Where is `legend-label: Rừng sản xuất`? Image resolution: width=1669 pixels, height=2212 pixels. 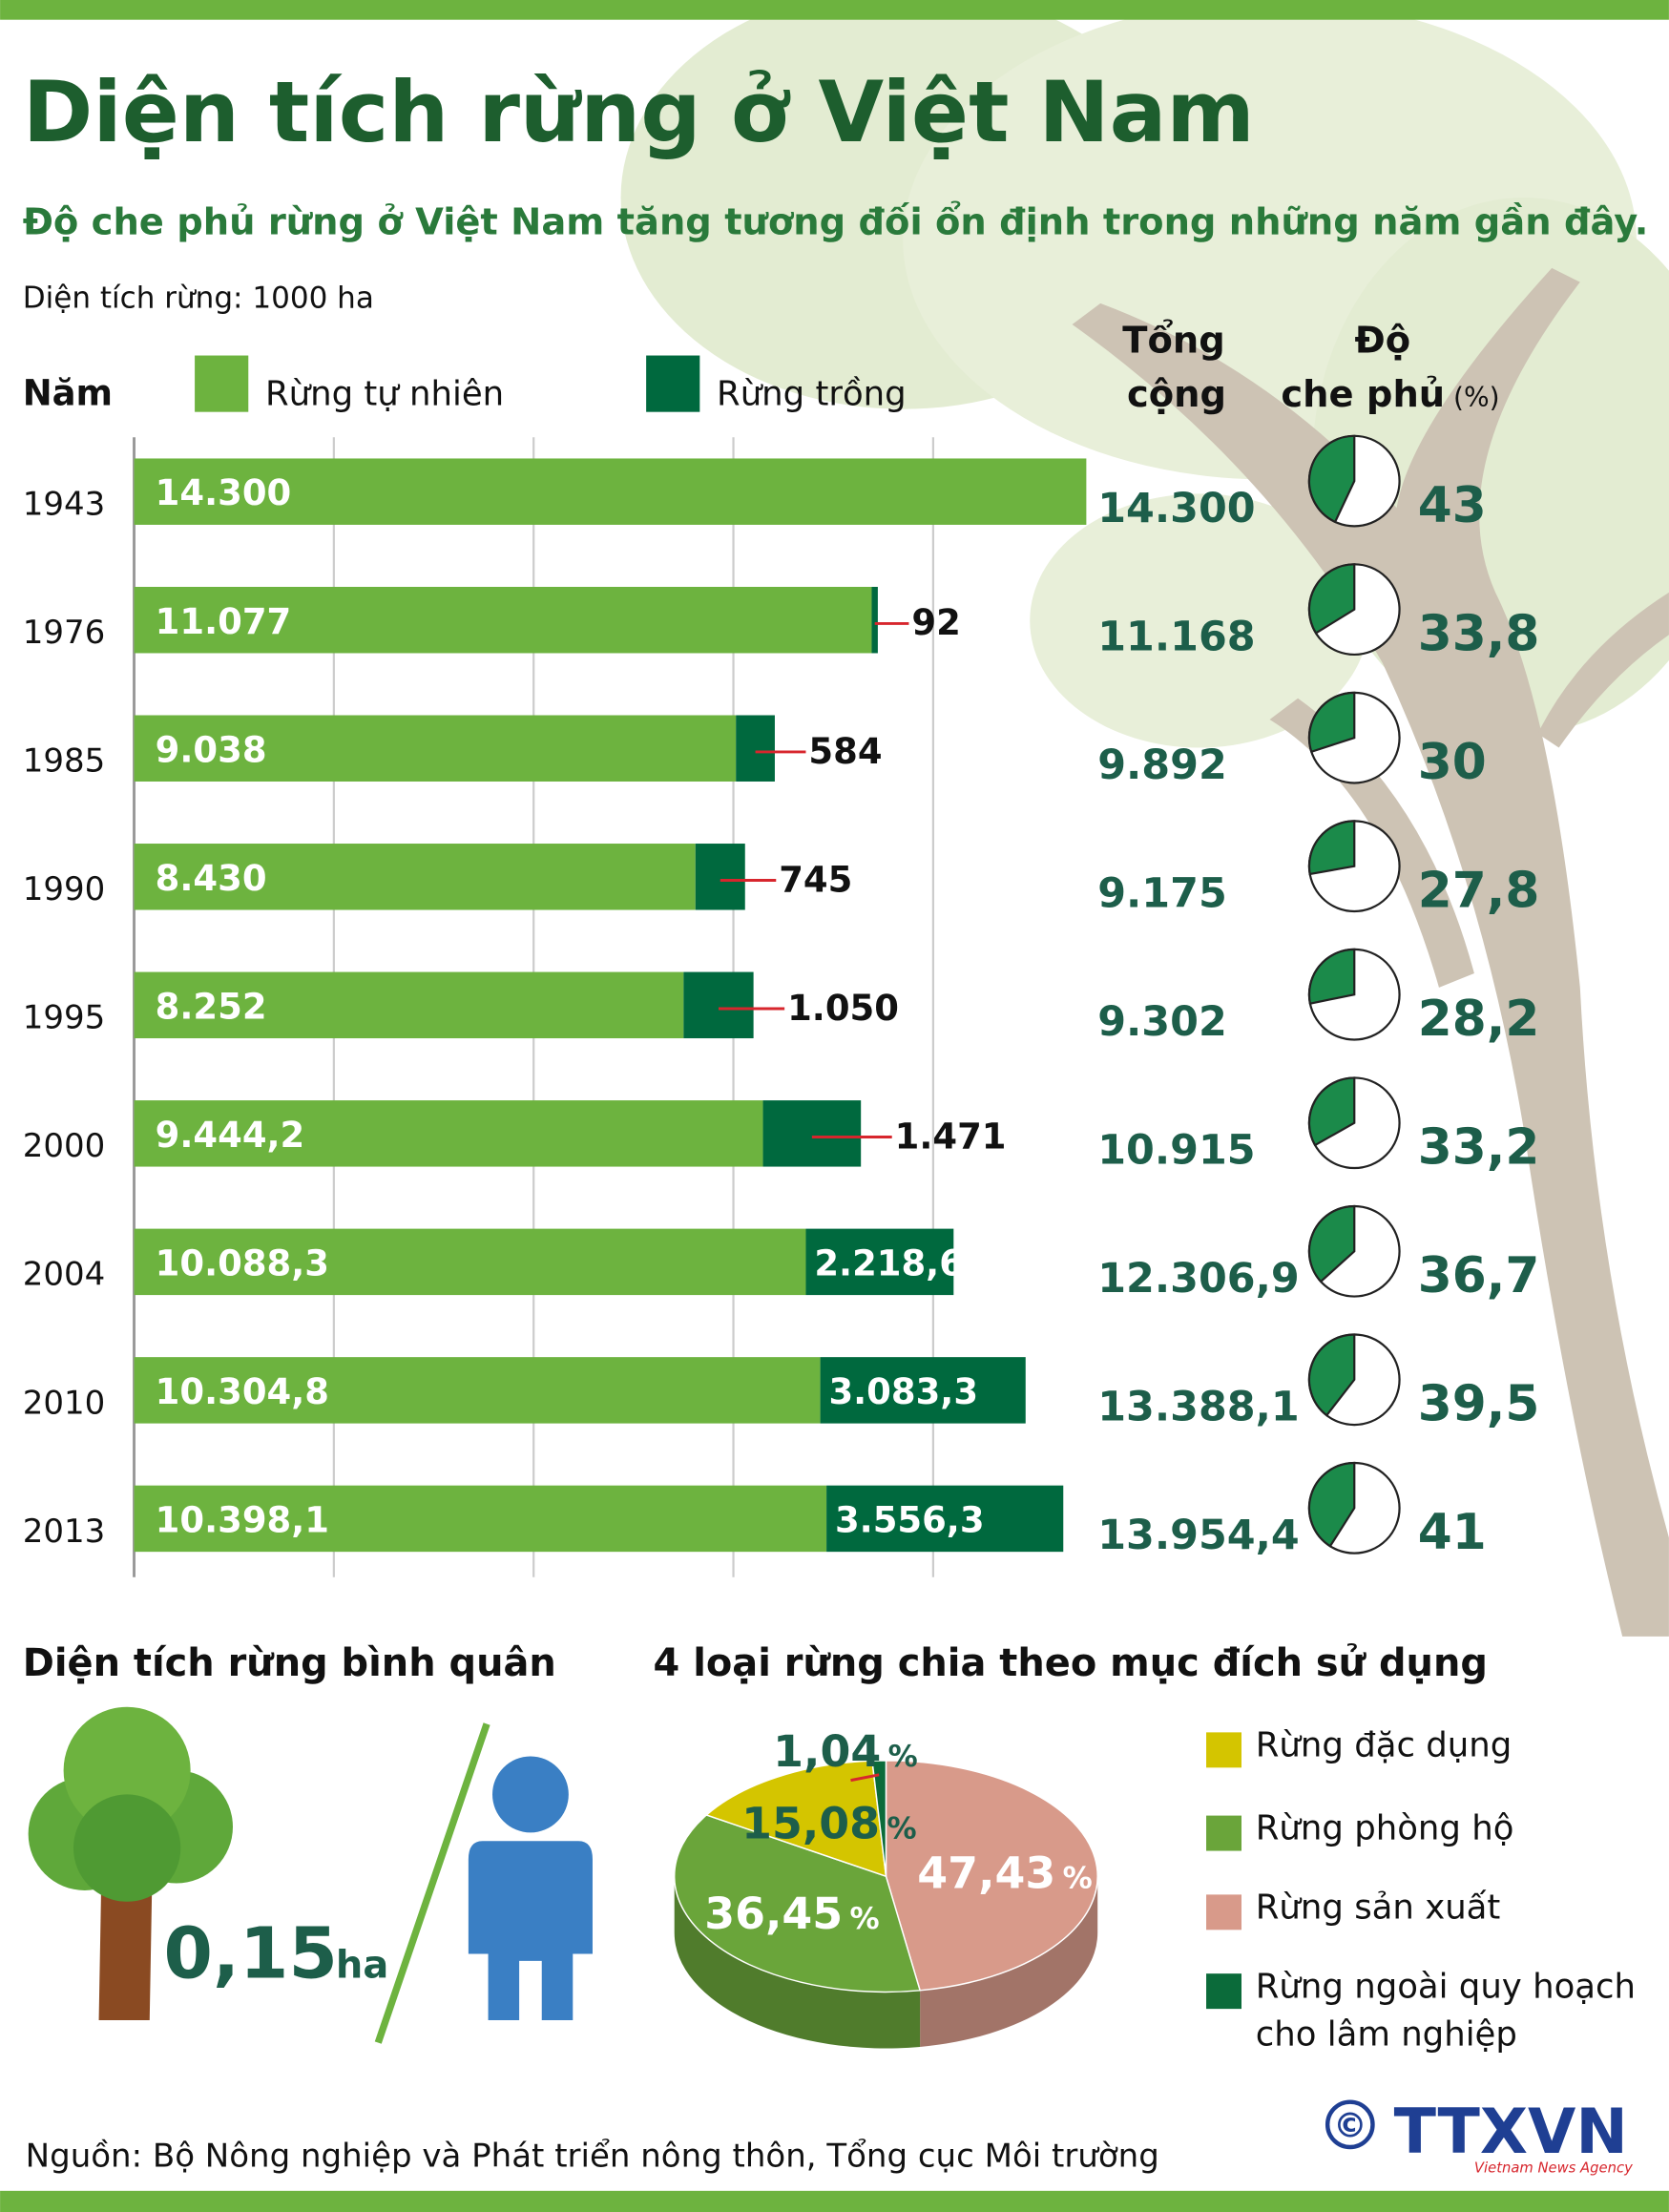 legend-label: Rừng sản xuất is located at coordinates (1378, 1908).